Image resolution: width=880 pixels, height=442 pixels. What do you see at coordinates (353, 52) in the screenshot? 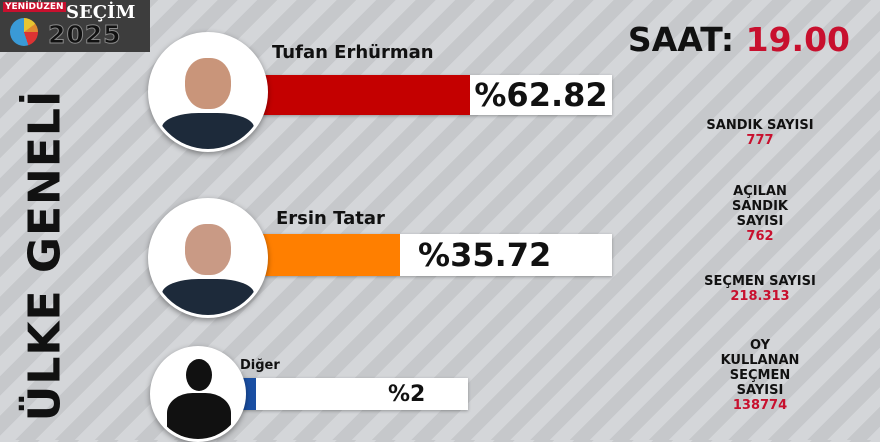
I see `candidate-name: Tufan Erhürman` at bounding box center [353, 52].